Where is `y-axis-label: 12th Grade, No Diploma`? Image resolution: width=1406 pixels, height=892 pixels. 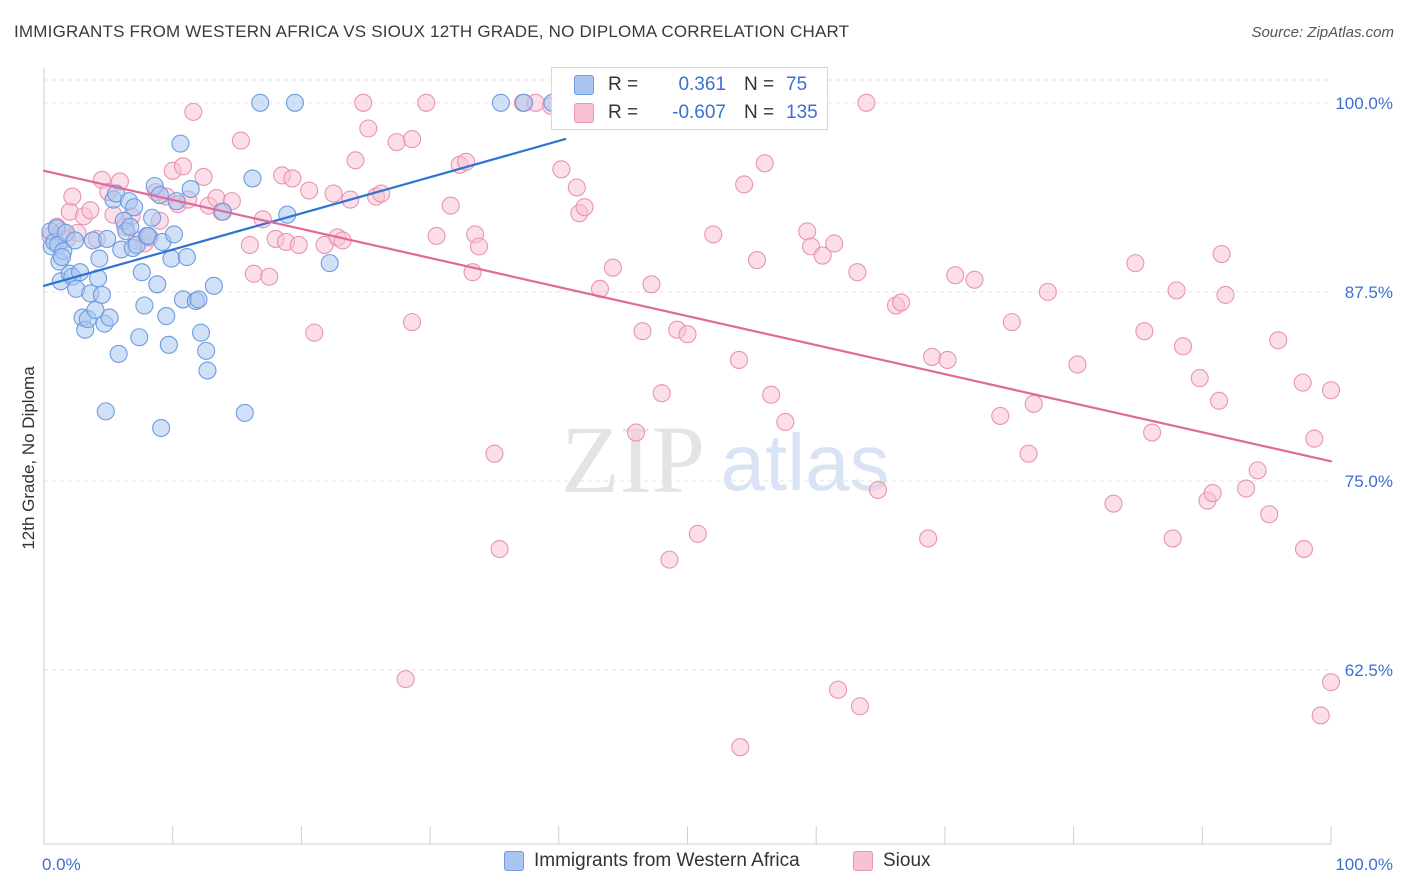 y-axis-label: 12th Grade, No Diploma is located at coordinates (28, 458).